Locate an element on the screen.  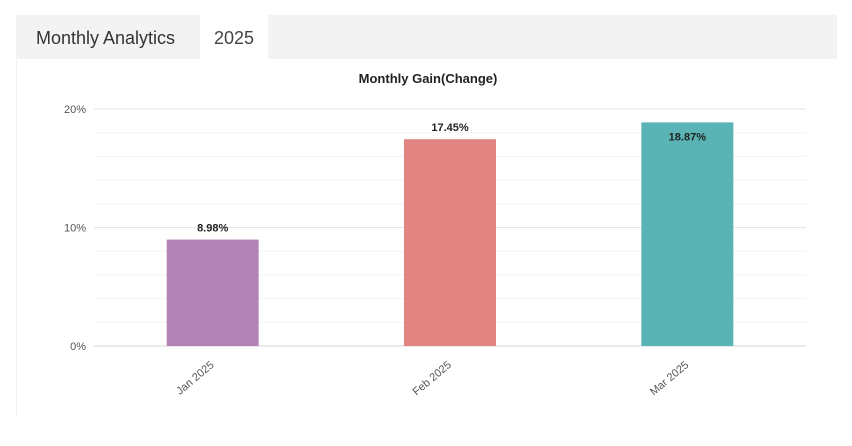
x-tick-label: Feb 2025 is located at coordinates (432, 378).